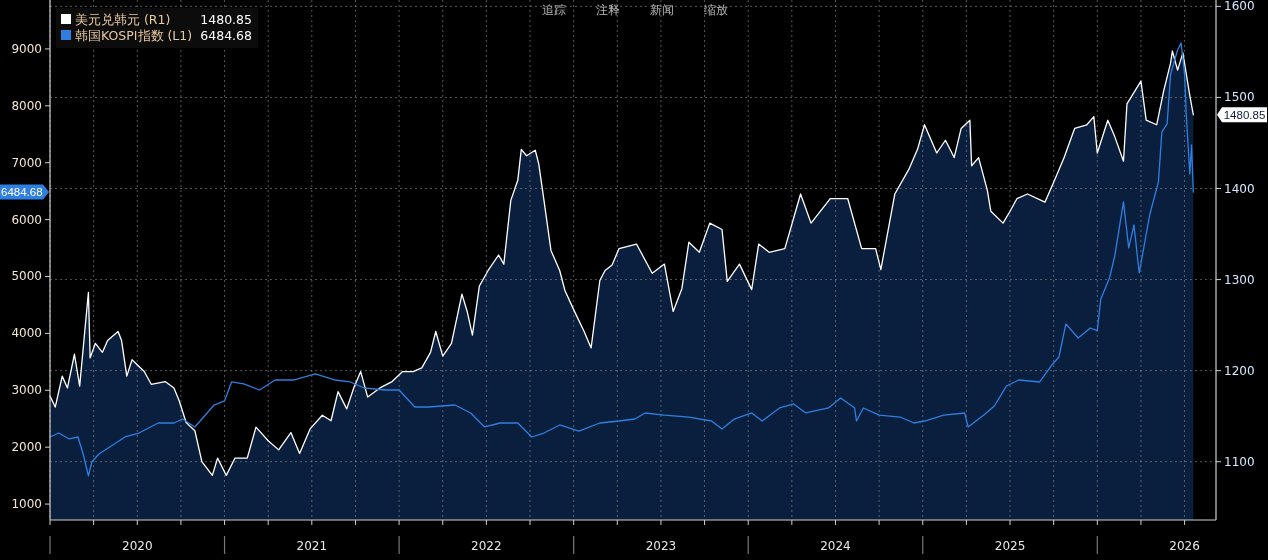  Describe the element at coordinates (1239, 370) in the screenshot. I see `y2-tick-label: 1200` at that location.